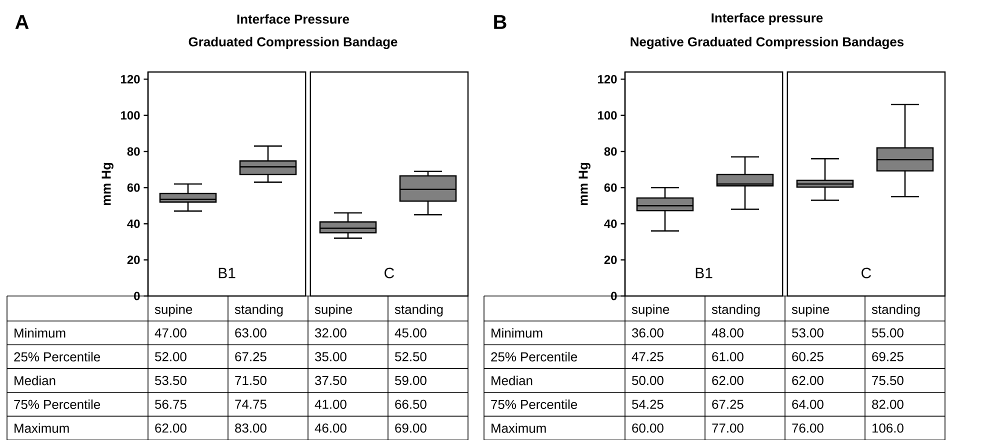  Describe the element at coordinates (767, 19) in the screenshot. I see `chart-title: Interface pressure` at that location.